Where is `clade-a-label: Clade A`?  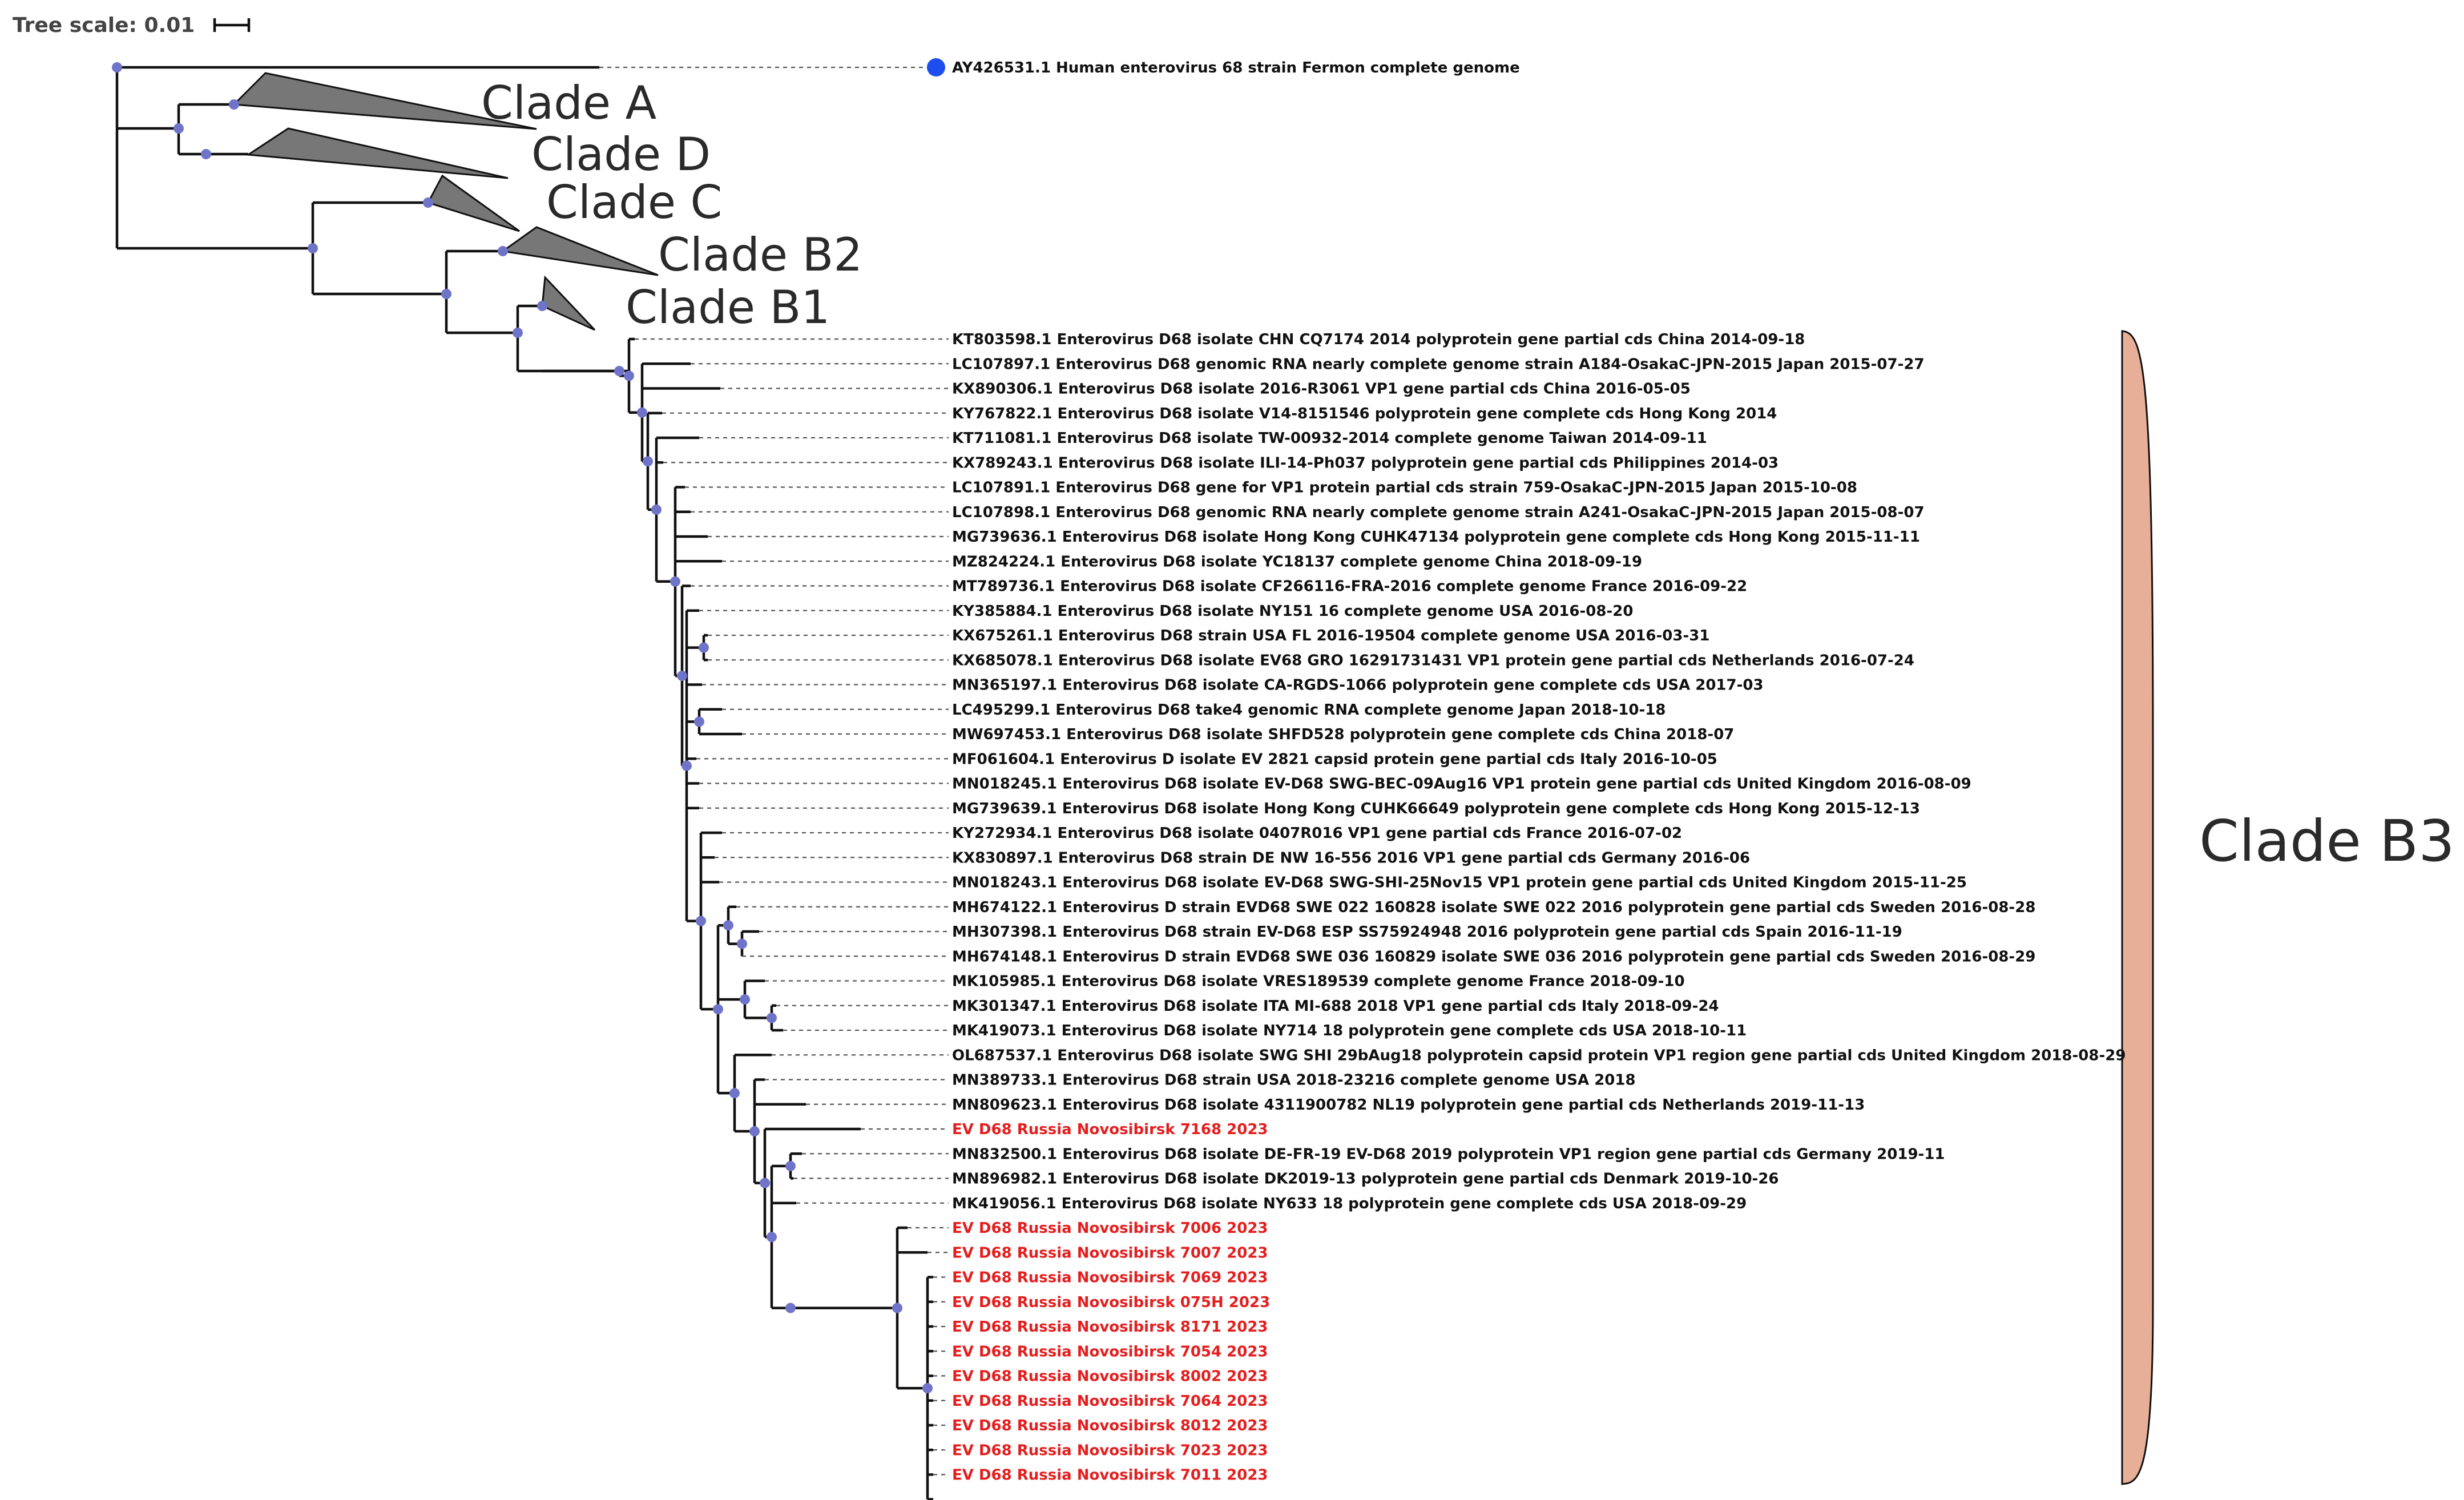 clade-a-label: Clade A is located at coordinates (569, 103).